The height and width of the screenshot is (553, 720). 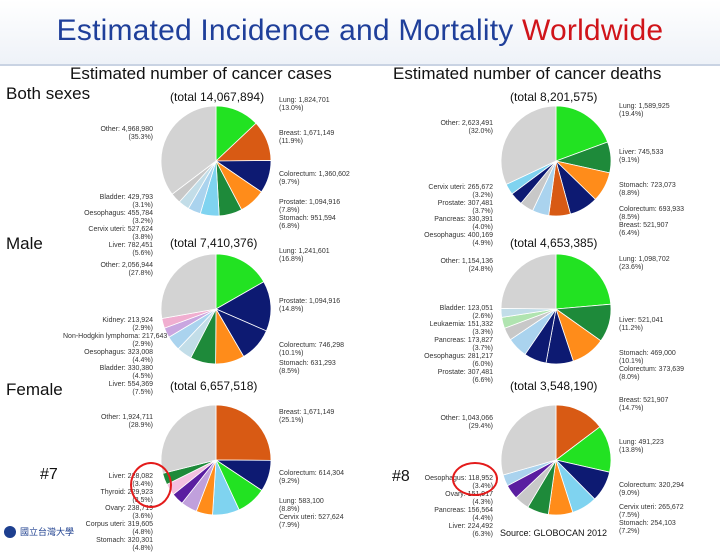 I want to click on label-male-cases-other: Other: 2,056,944 (27.8%), so click(x=108, y=270).